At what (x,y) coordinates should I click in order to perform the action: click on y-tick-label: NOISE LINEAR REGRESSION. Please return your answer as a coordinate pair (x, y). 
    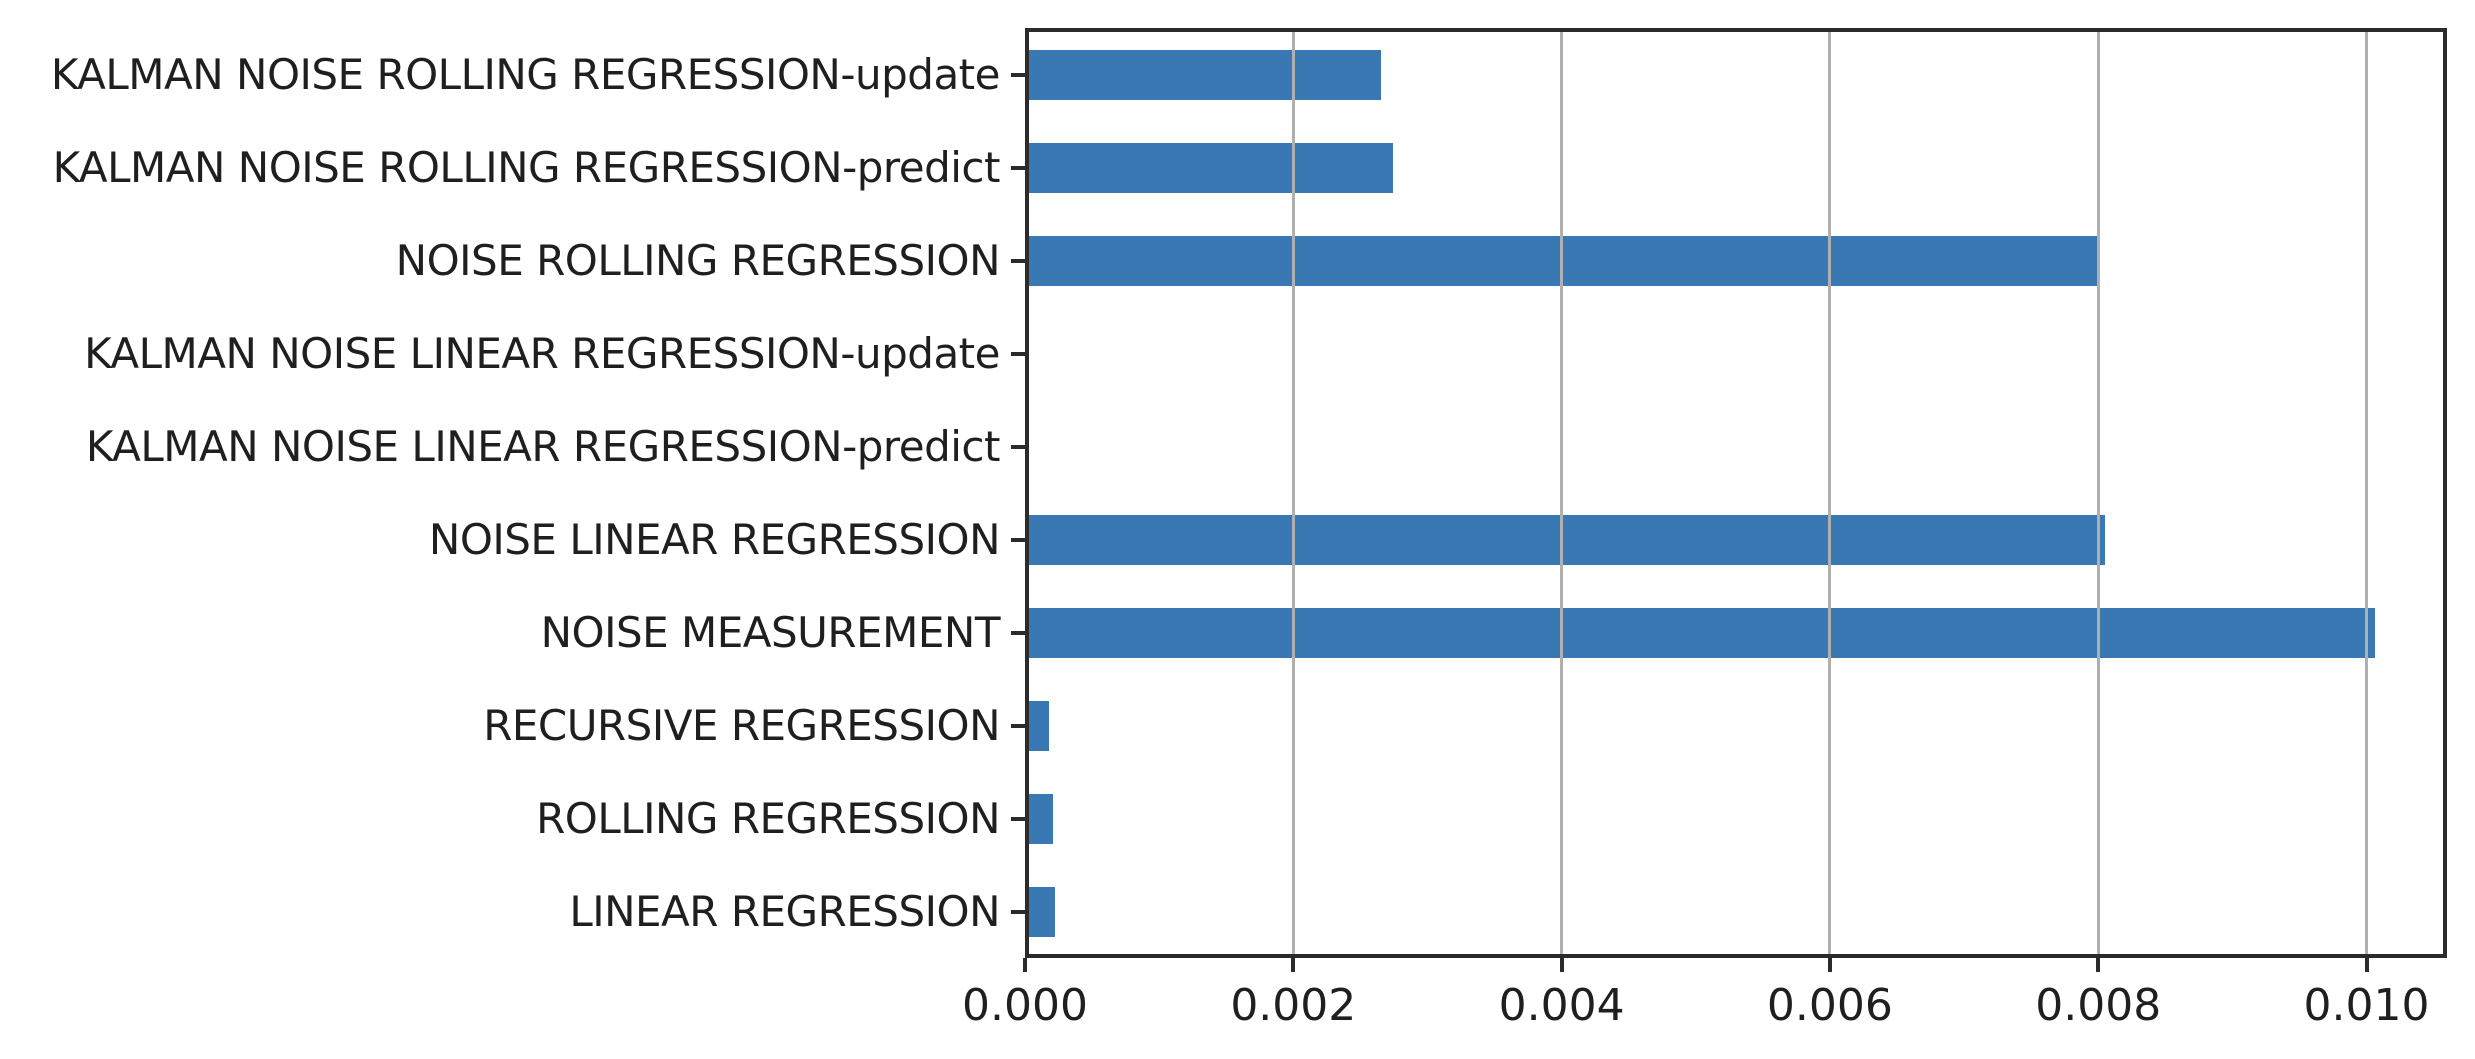
    Looking at the image, I should click on (714, 539).